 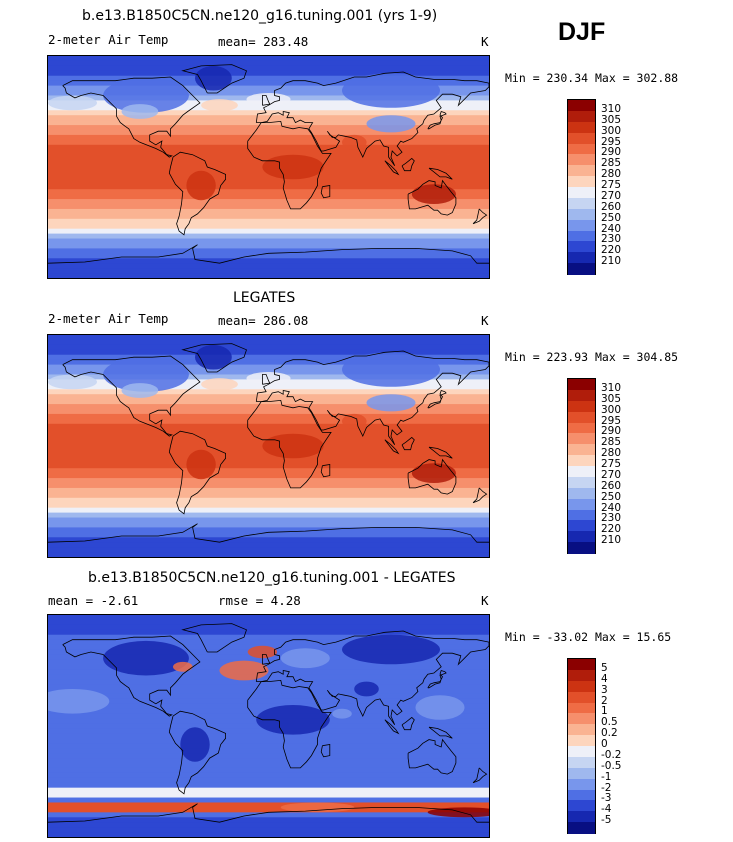 I want to click on colorbar-label: 260, so click(x=611, y=206).